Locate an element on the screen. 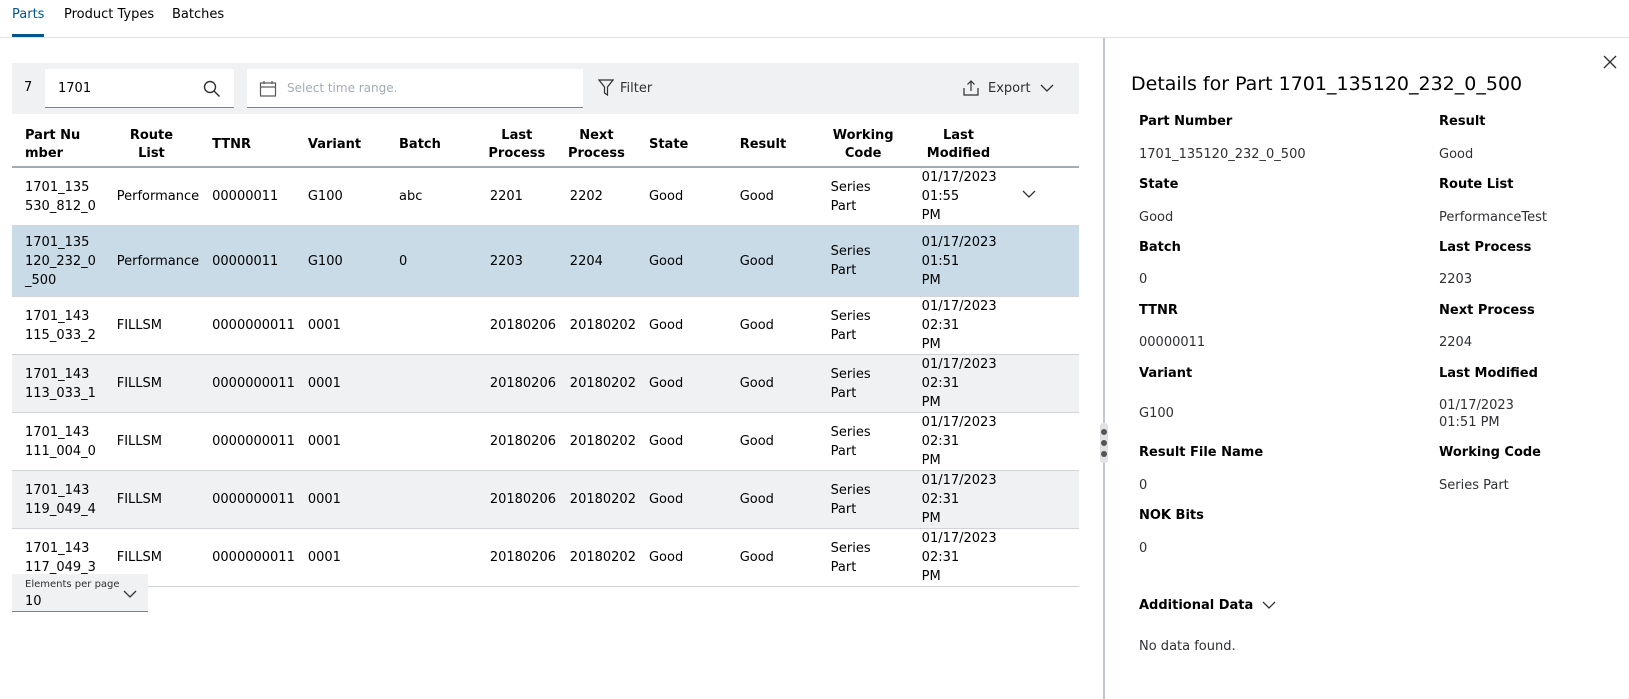 This screenshot has width=1629, height=699. working-code-value: Series Part is located at coordinates (1474, 485).